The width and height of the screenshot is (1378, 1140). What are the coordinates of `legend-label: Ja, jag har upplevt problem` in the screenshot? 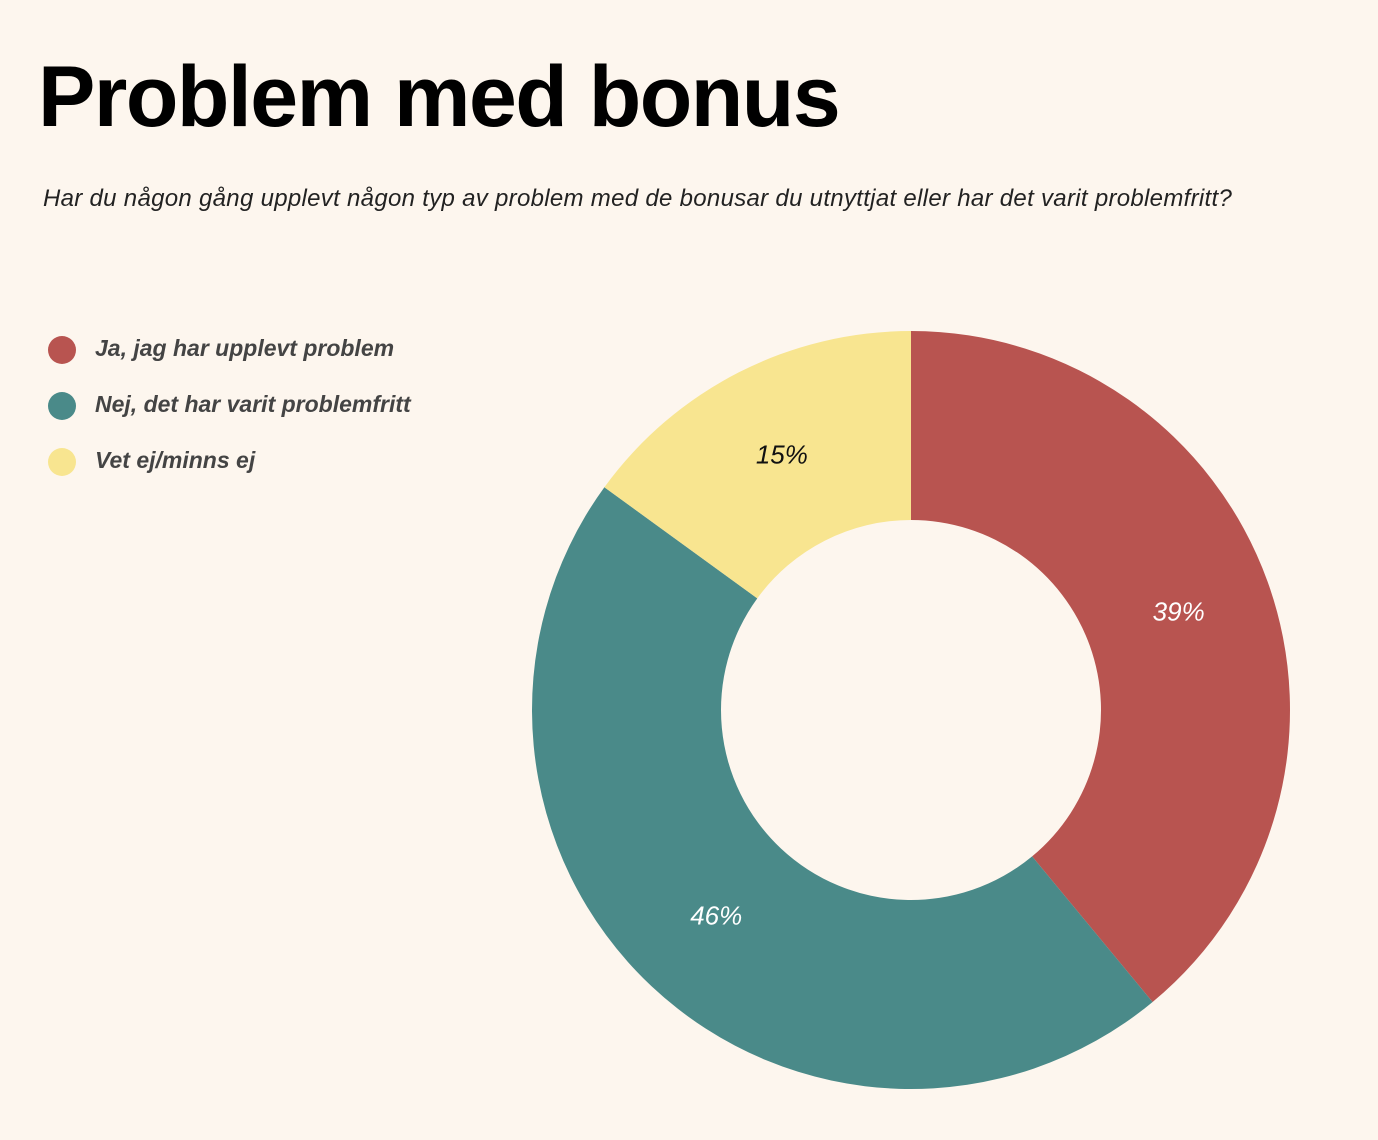 It's located at (244, 348).